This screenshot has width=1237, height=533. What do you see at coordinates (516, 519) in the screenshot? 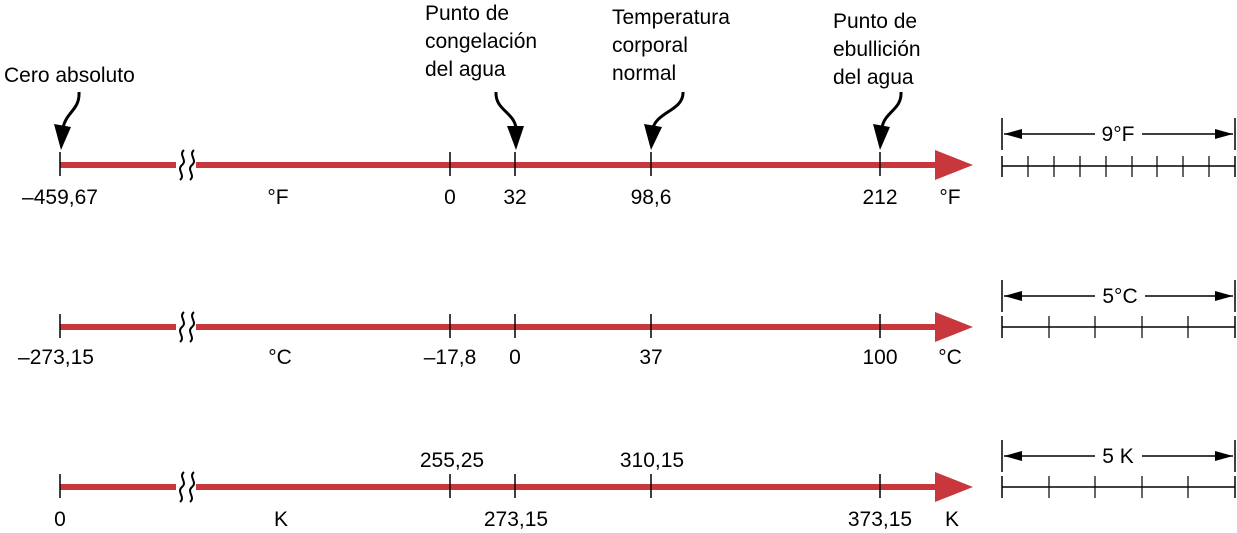
I see `tick-label: 273,15` at bounding box center [516, 519].